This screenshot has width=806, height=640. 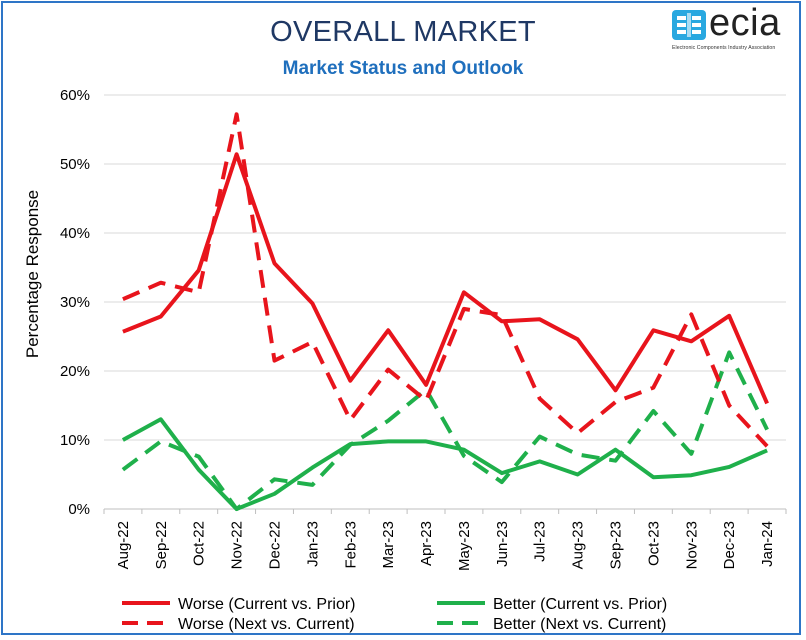 What do you see at coordinates (75, 95) in the screenshot?
I see `y-tick-label: 60%` at bounding box center [75, 95].